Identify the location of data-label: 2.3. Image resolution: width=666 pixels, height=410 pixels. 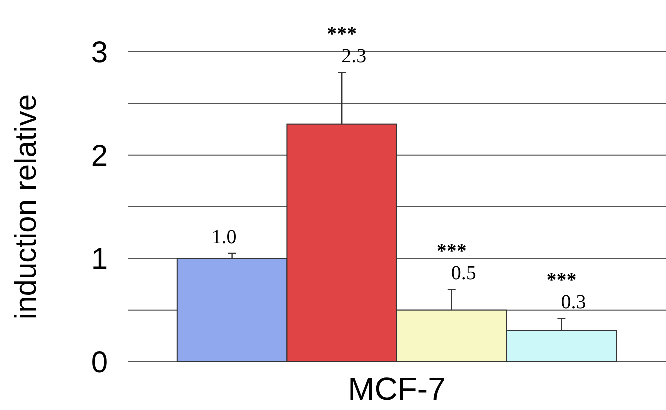
(354, 57).